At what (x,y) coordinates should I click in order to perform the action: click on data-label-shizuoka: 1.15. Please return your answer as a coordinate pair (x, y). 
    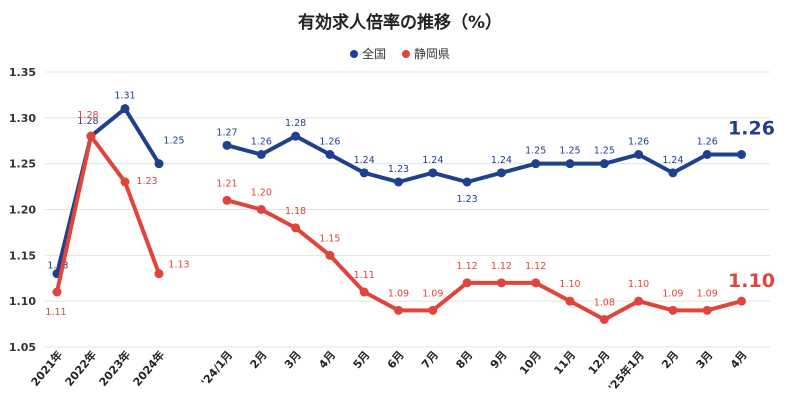
    Looking at the image, I should click on (329, 238).